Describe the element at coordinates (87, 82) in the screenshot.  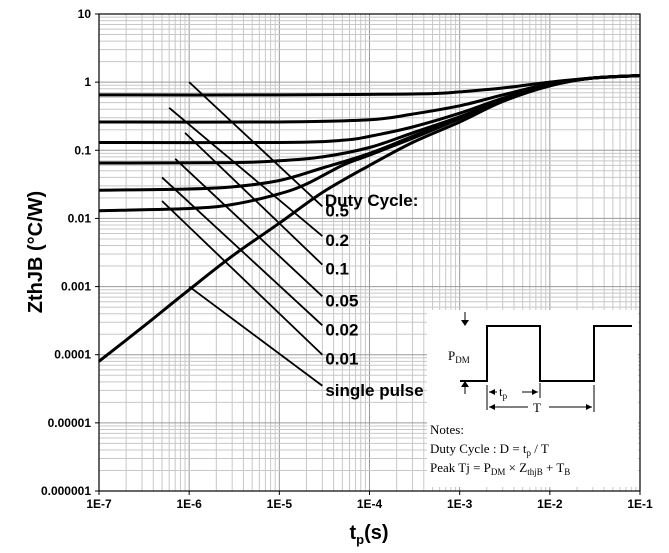
I see `y-tick-label: 1` at that location.